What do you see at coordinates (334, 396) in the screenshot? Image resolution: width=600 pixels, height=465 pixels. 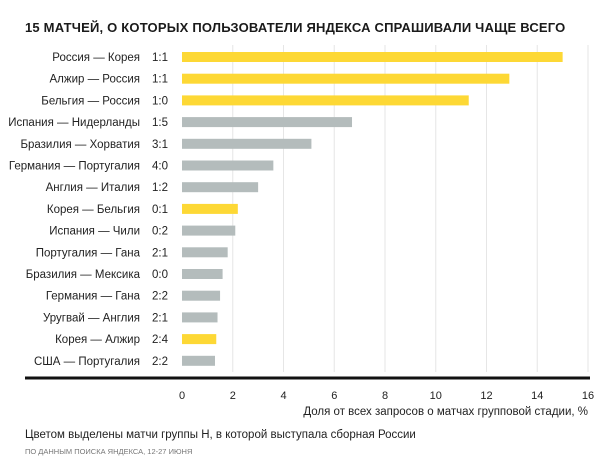 I see `x-tick-label: 6` at bounding box center [334, 396].